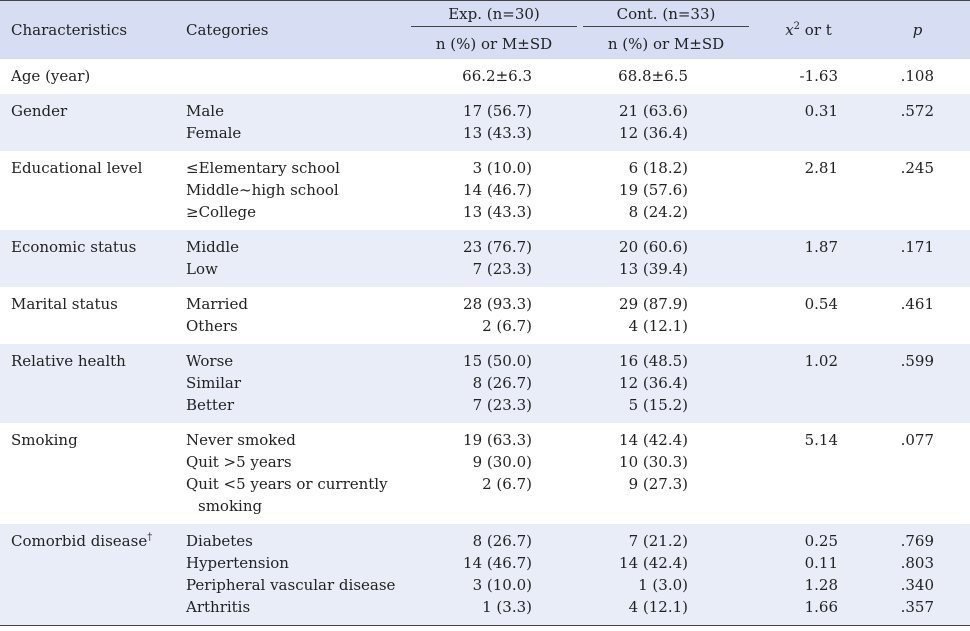  What do you see at coordinates (291, 29) in the screenshot?
I see `header-categories: Categories` at bounding box center [291, 29].